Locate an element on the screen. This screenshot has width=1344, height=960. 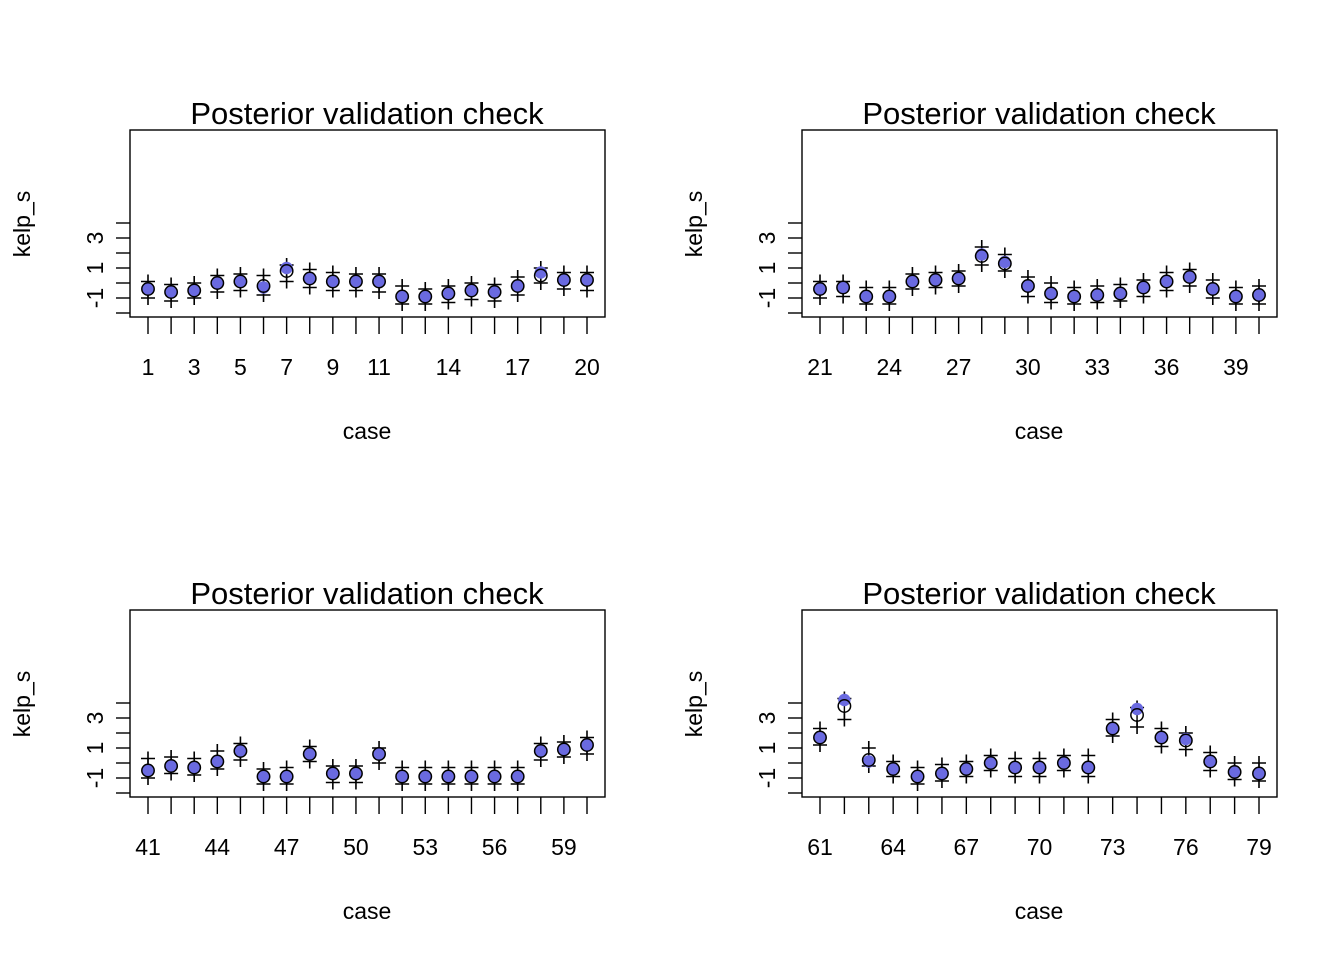
x-tick-label: 64 is located at coordinates (893, 847).